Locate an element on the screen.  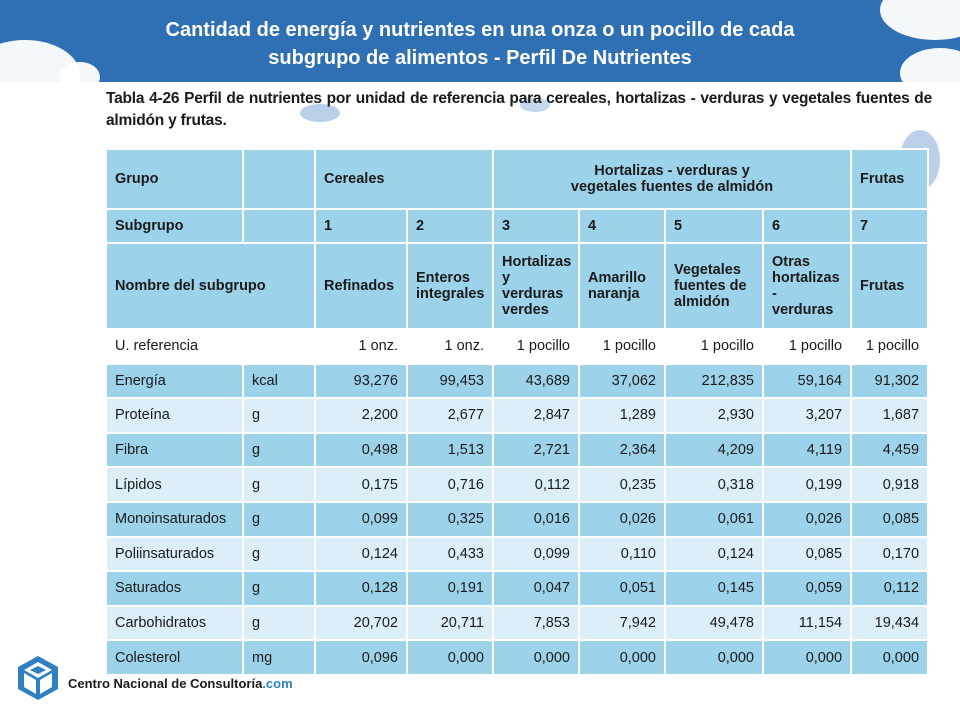
value-cell: 7,853 is located at coordinates (536, 623).